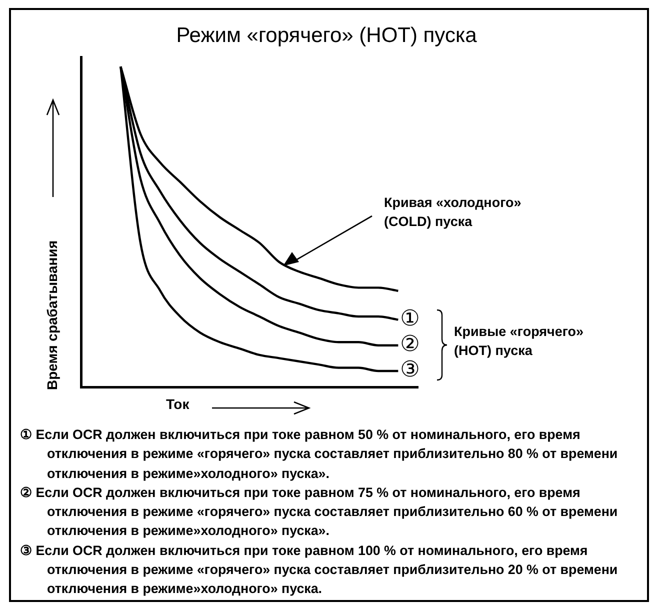 The image size is (653, 609). I want to click on series-label: ②, so click(410, 345).